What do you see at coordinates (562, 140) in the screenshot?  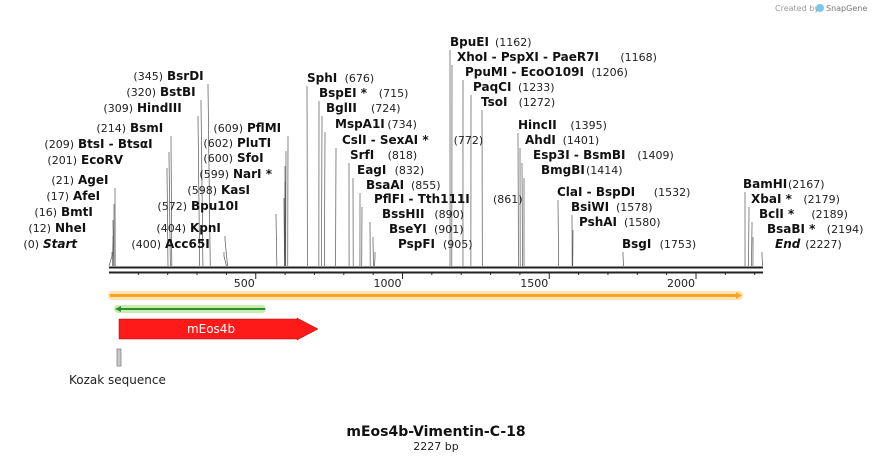 I see `site-ahdi: AhdI (1401)` at bounding box center [562, 140].